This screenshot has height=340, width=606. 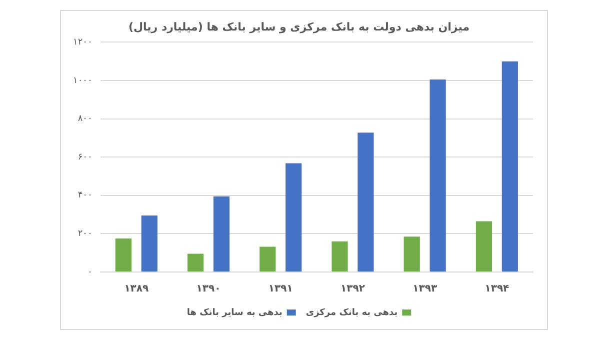 What do you see at coordinates (85, 234) in the screenshot?
I see `y-tick-label: ۲۰۰` at bounding box center [85, 234].